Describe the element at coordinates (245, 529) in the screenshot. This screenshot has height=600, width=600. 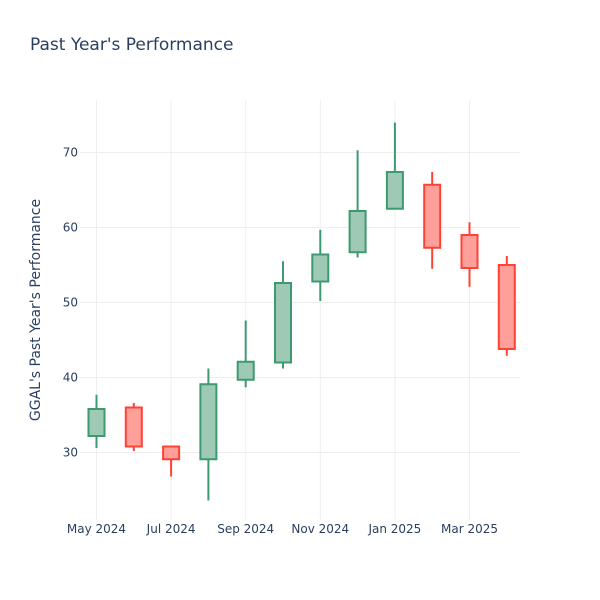
I see `x-tick-label: Sep 2024` at that location.